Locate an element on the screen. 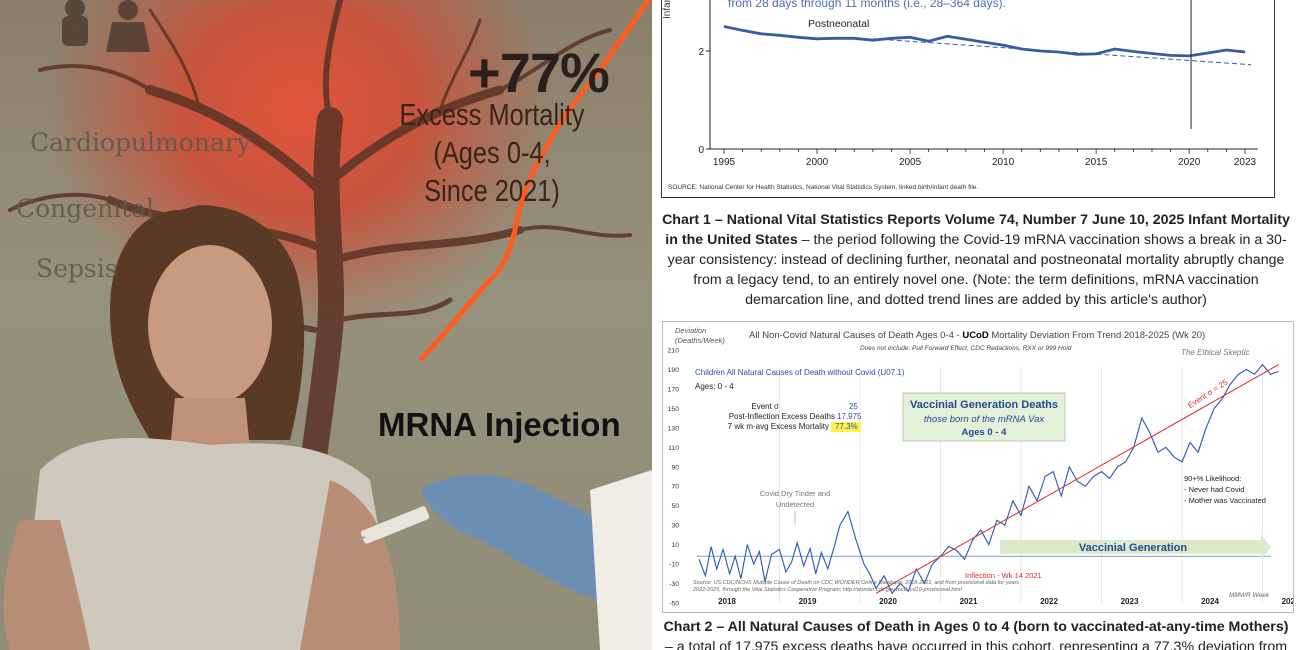 The image size is (1300, 650). chart1-ylabel: Infant is located at coordinates (667, 9).